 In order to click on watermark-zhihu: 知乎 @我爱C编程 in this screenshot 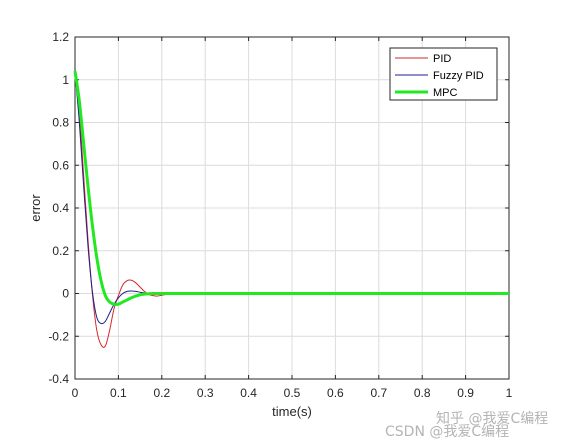, I will do `click(492, 419)`.